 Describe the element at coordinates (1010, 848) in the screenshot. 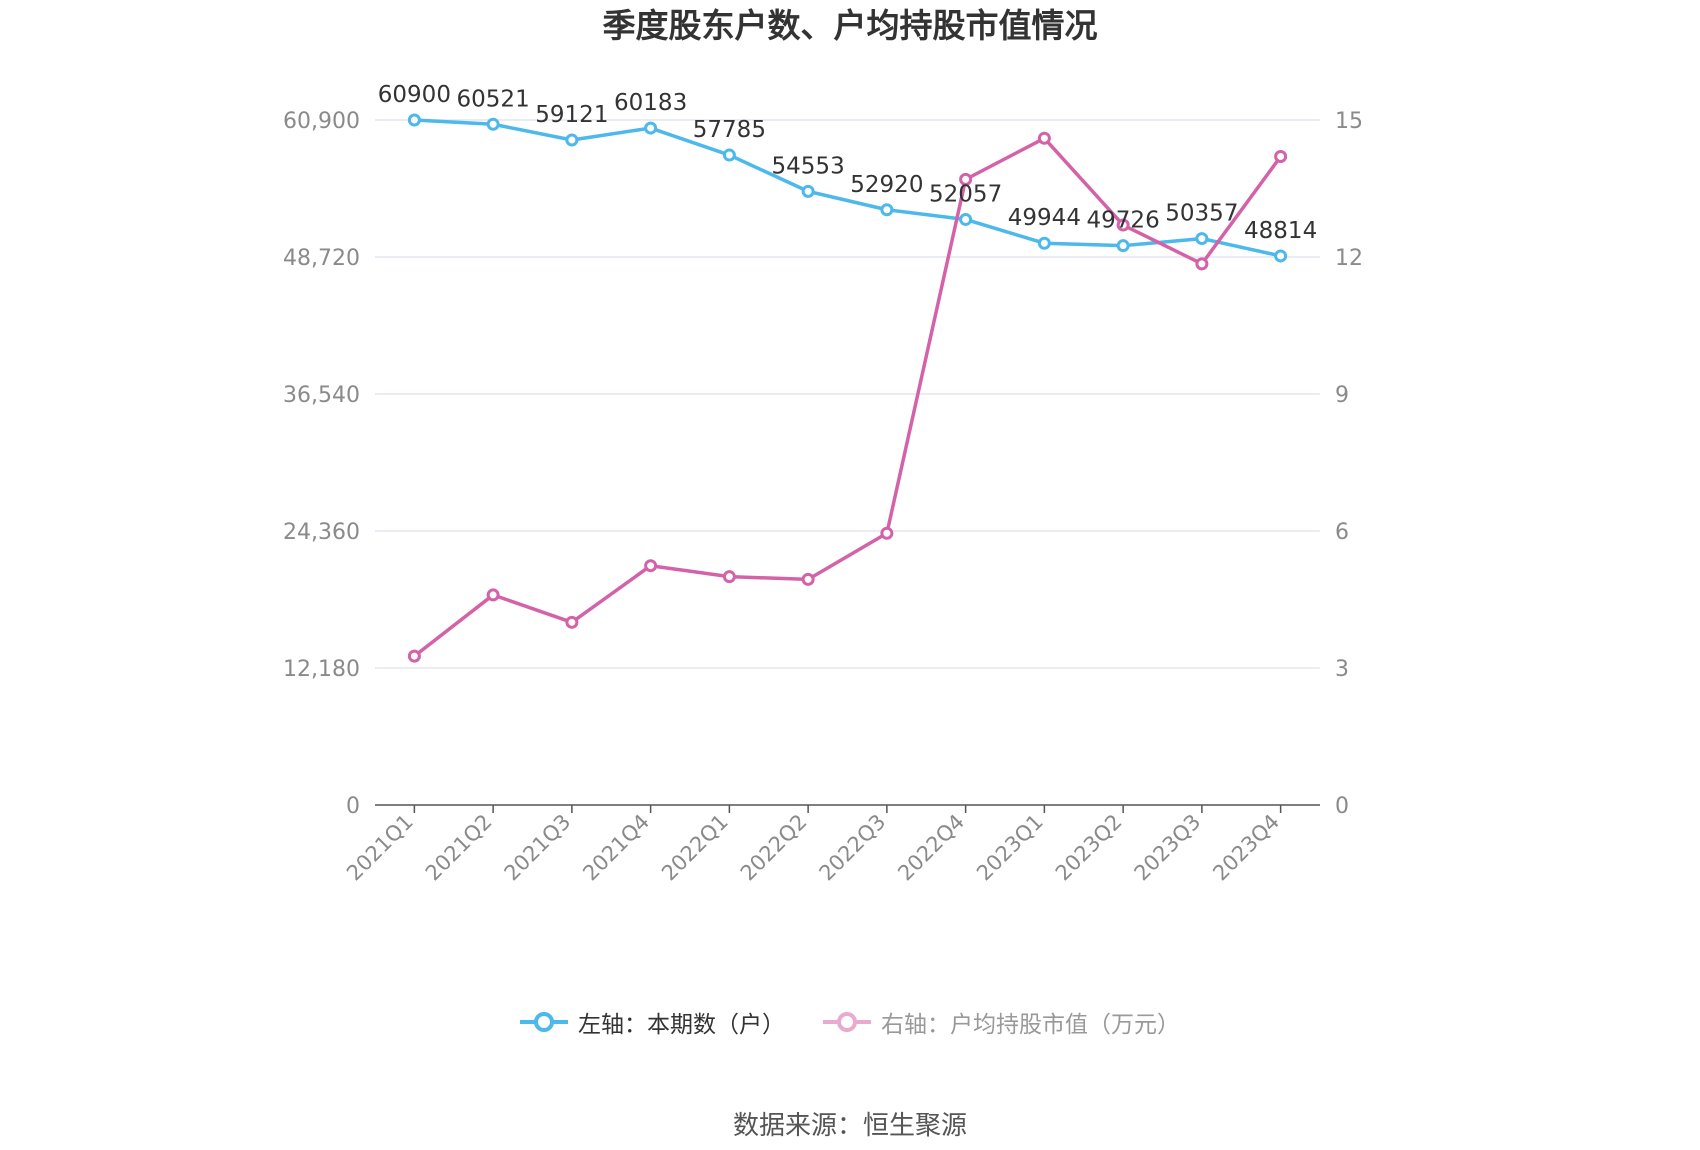

I see `x-axis-tick-label: 2023Q1` at that location.